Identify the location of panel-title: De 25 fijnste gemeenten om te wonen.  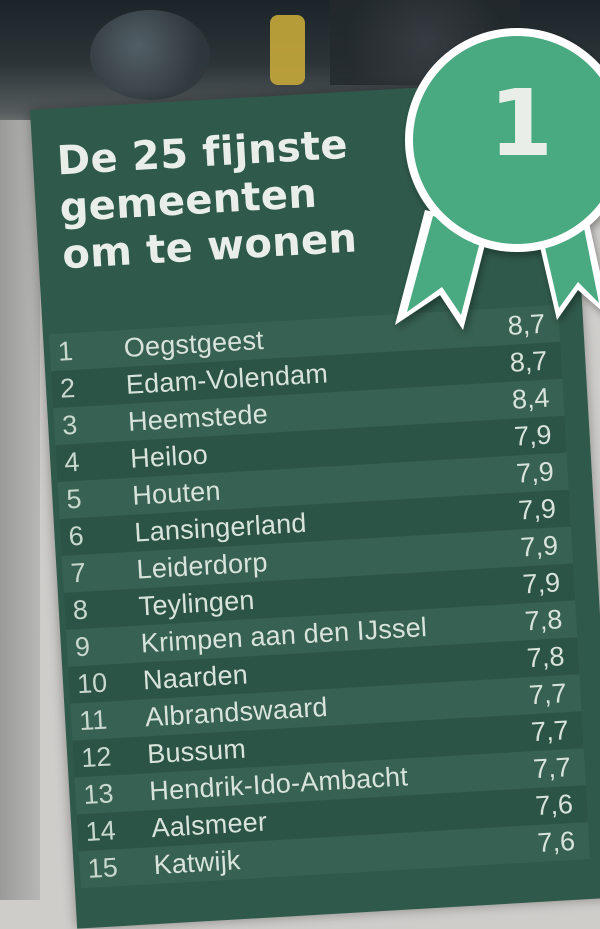
(225, 200).